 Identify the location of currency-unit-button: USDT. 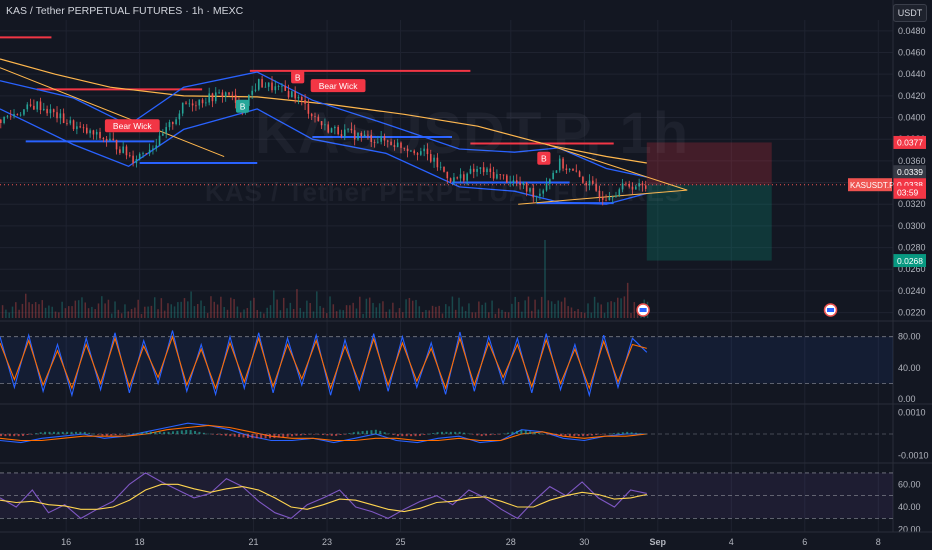
(910, 13).